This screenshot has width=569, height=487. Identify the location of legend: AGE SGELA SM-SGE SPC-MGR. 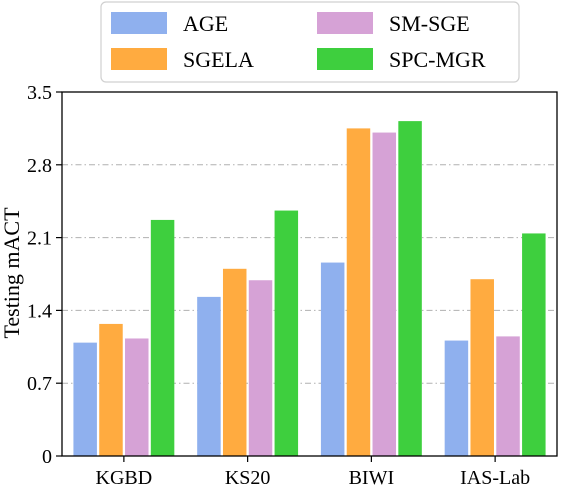
(310, 42).